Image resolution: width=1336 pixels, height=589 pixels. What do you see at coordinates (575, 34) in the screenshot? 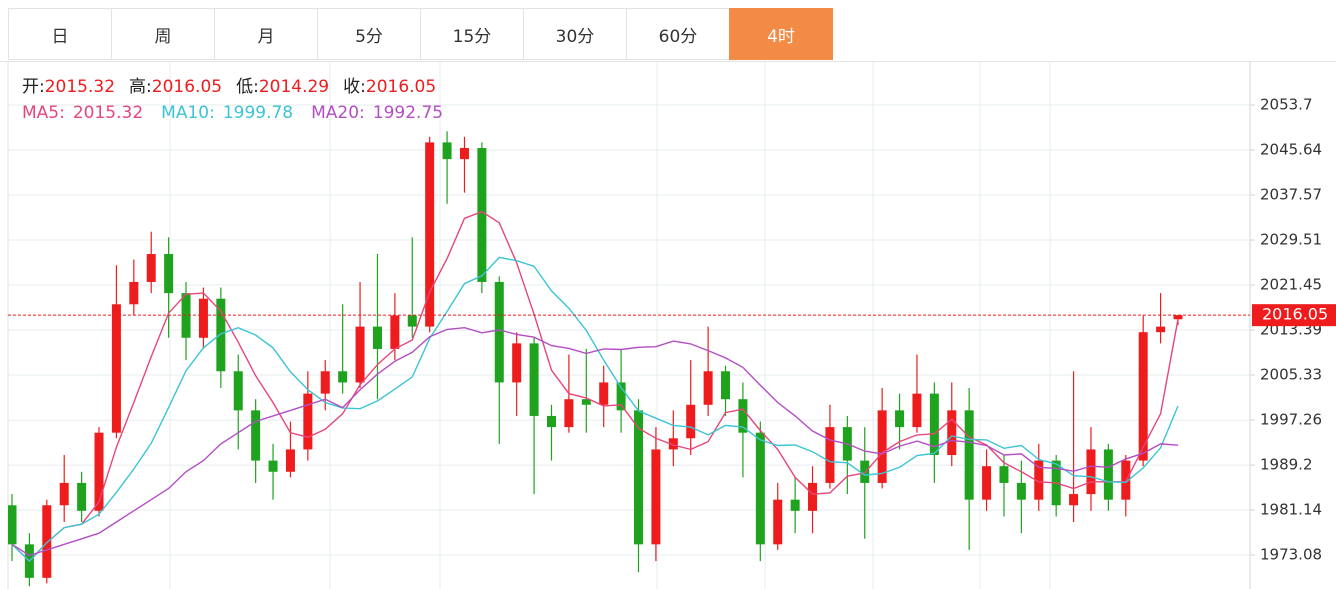
I see `tab: 30分` at bounding box center [575, 34].